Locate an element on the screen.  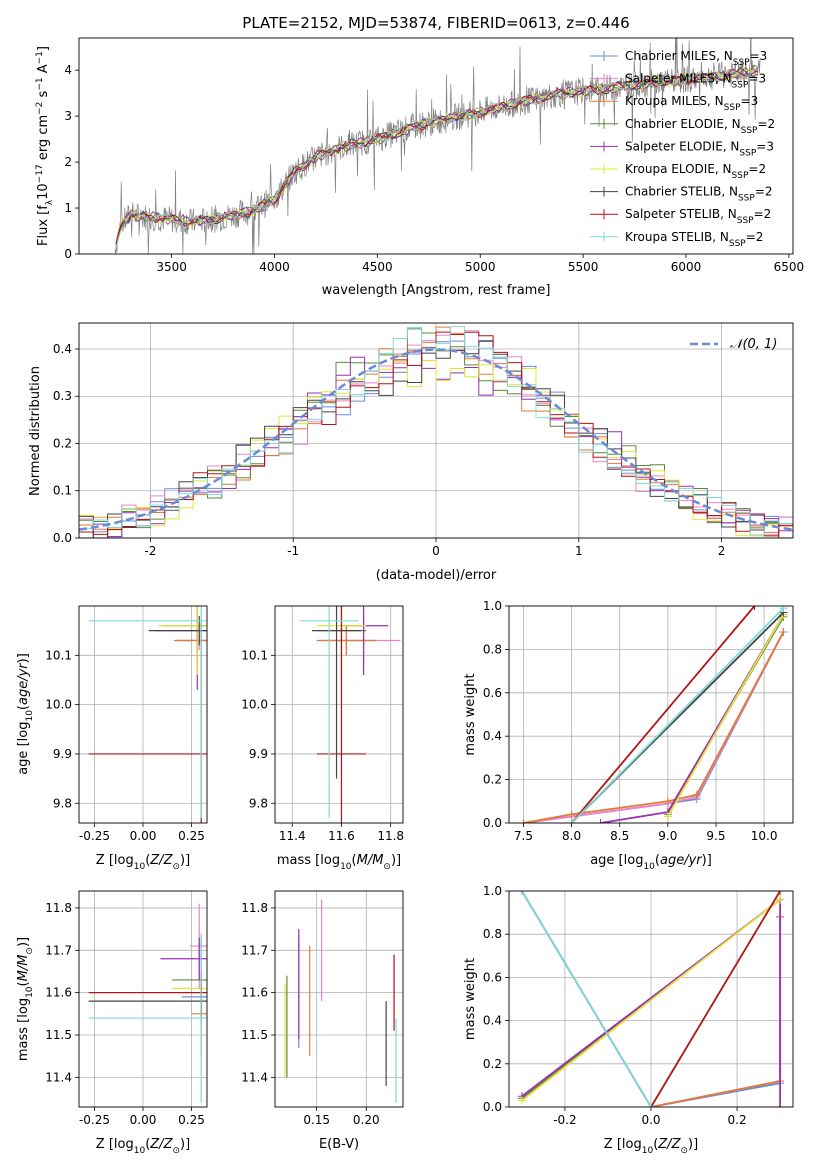
x-tick-label: -2 is located at coordinates (150, 551).